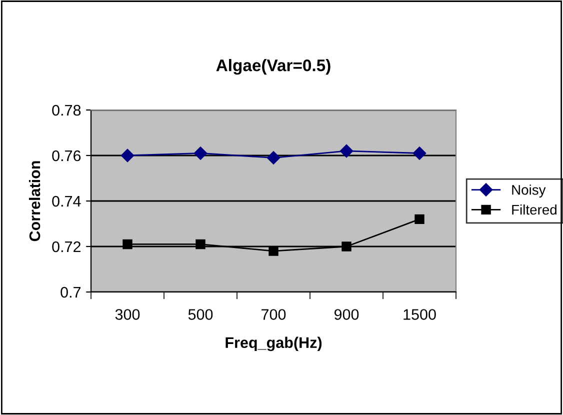 The height and width of the screenshot is (415, 563). I want to click on y-axis-title: Correlation, so click(34, 201).